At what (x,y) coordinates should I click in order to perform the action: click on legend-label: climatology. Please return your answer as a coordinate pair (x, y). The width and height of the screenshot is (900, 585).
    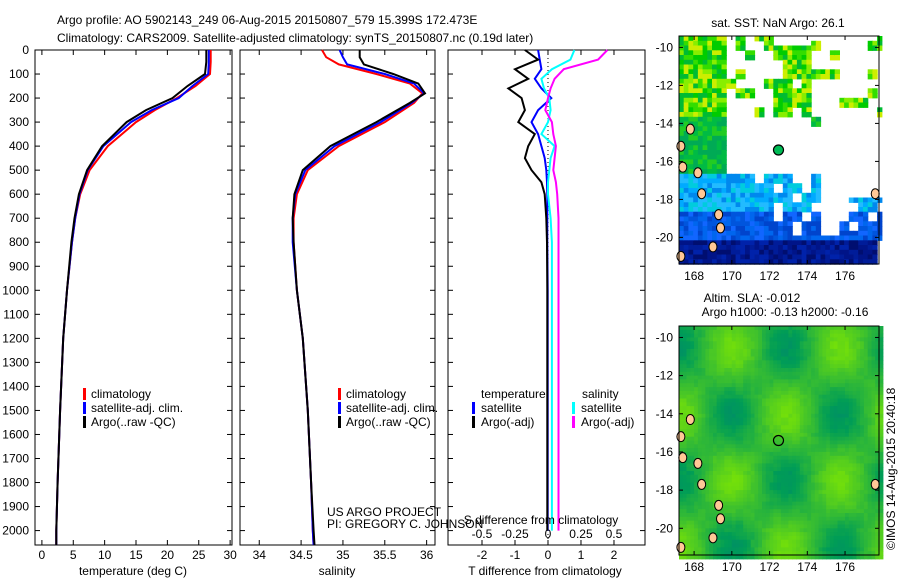
    Looking at the image, I should click on (376, 394).